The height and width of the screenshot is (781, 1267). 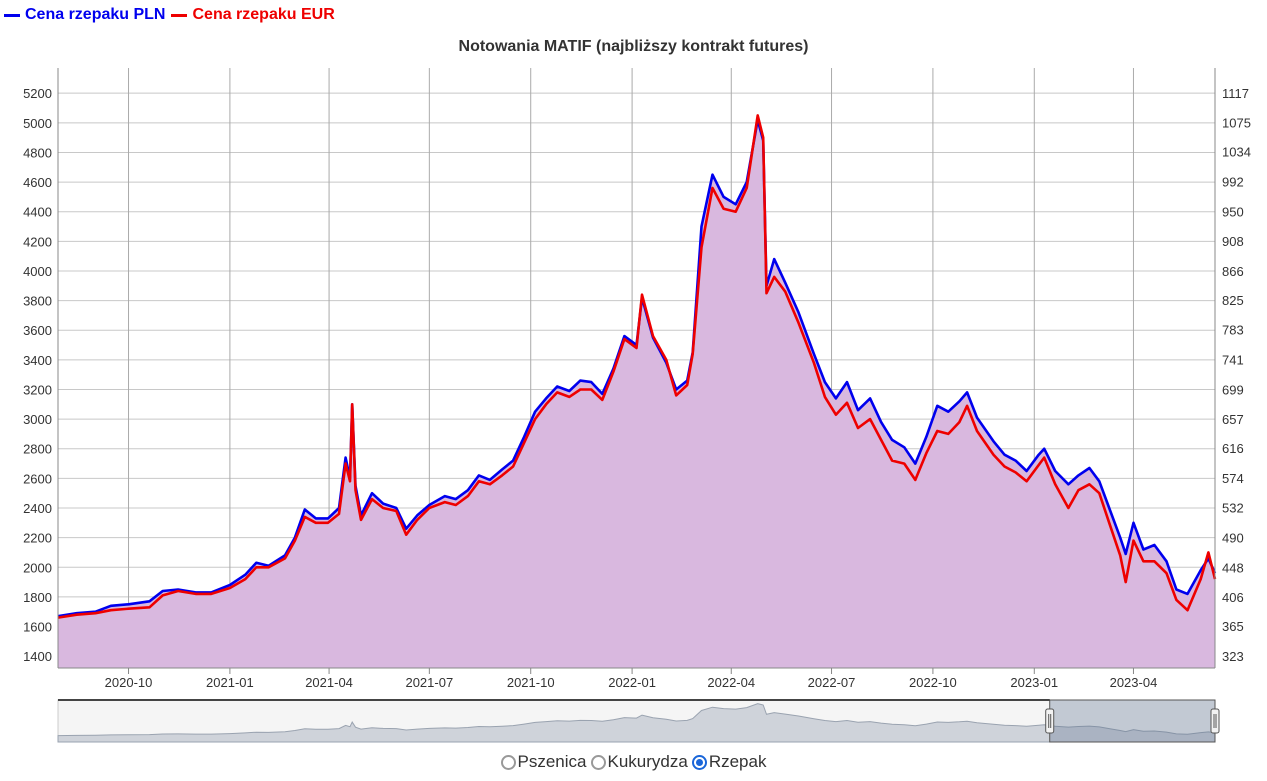 I want to click on x-tick-label: 2020-10, so click(x=129, y=682).